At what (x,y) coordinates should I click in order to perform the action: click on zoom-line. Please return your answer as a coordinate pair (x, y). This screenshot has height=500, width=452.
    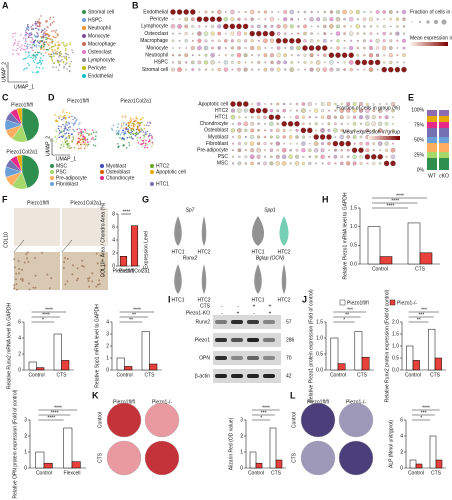
    Looking at the image, I should click on (19, 246).